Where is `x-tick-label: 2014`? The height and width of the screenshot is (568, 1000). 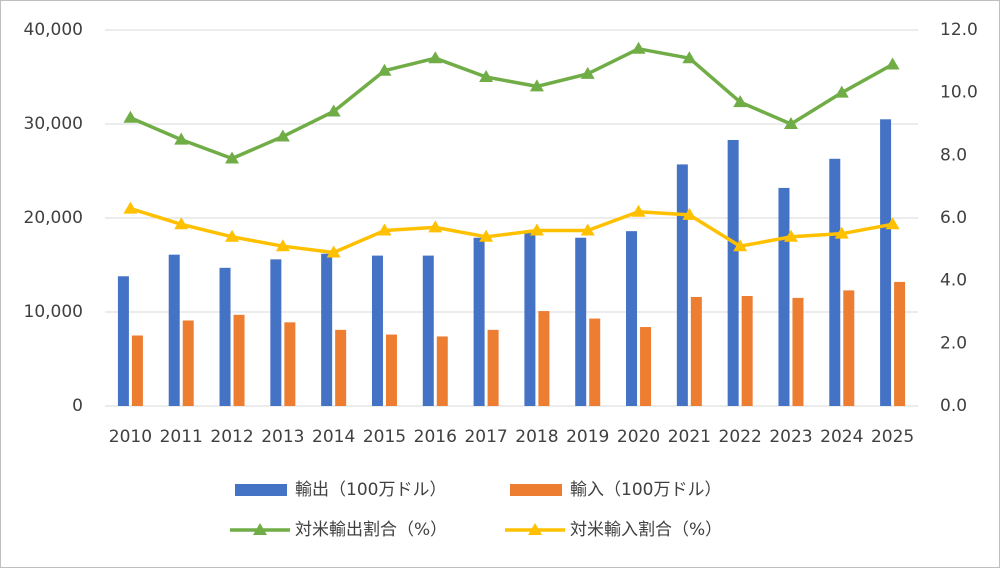 x-tick-label: 2014 is located at coordinates (333, 437).